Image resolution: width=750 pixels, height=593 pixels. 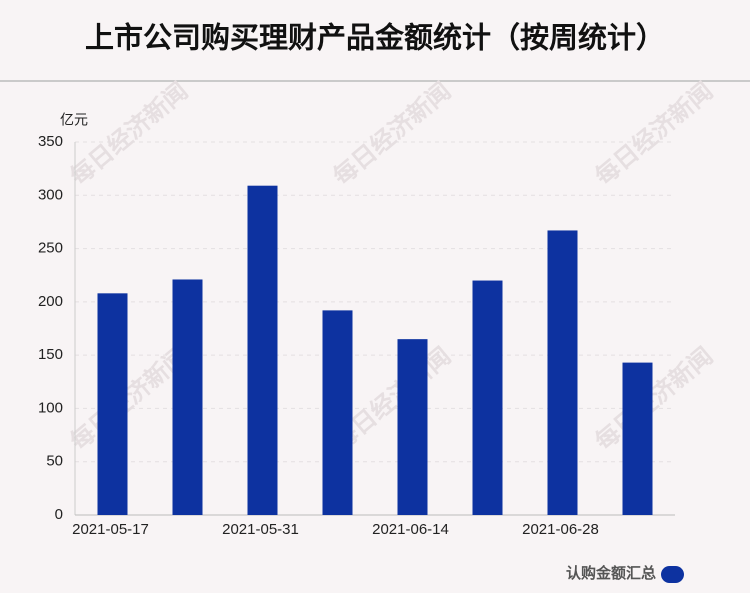 What do you see at coordinates (375, 38) in the screenshot?
I see `chart-title: 上市公司购买理财产品金额统计（按周统计）` at bounding box center [375, 38].